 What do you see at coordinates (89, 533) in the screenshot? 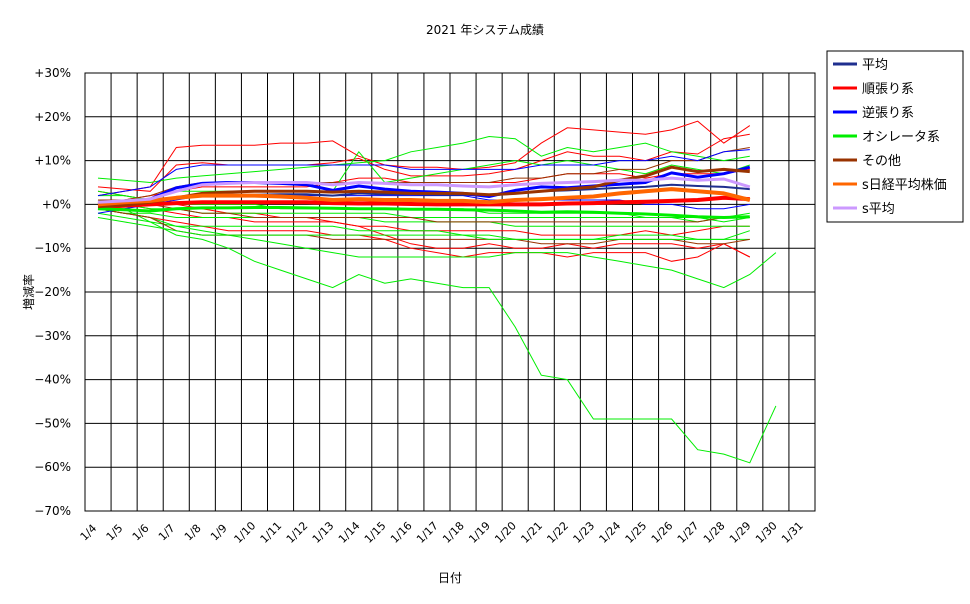
I see `x-tick-label: 1/4` at bounding box center [89, 533].